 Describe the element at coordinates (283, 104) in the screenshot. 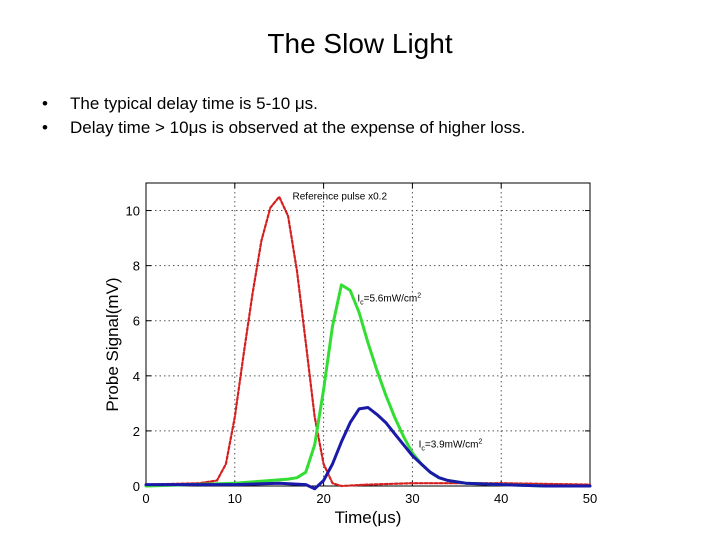

I see `bullet-item: The typical delay time is 5-10 μs.` at that location.